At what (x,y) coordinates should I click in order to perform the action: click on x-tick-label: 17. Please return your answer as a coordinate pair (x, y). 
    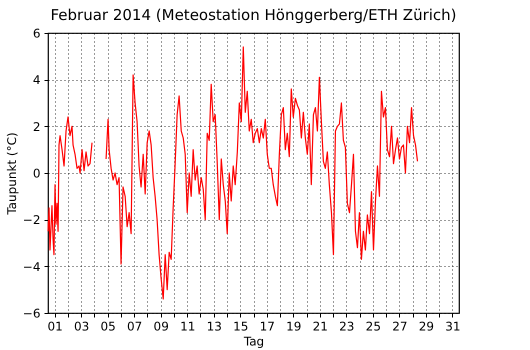
    Looking at the image, I should click on (267, 327).